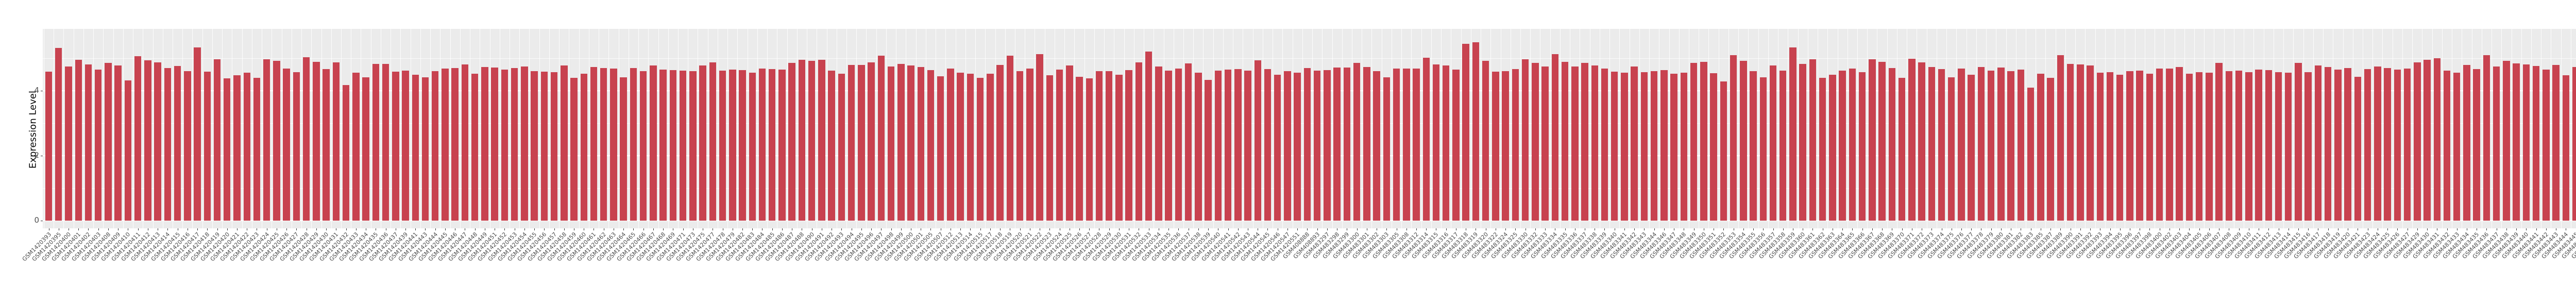 The height and width of the screenshot is (299, 2576). Describe the element at coordinates (1327, 145) in the screenshot. I see `bar-GSM483297` at that location.